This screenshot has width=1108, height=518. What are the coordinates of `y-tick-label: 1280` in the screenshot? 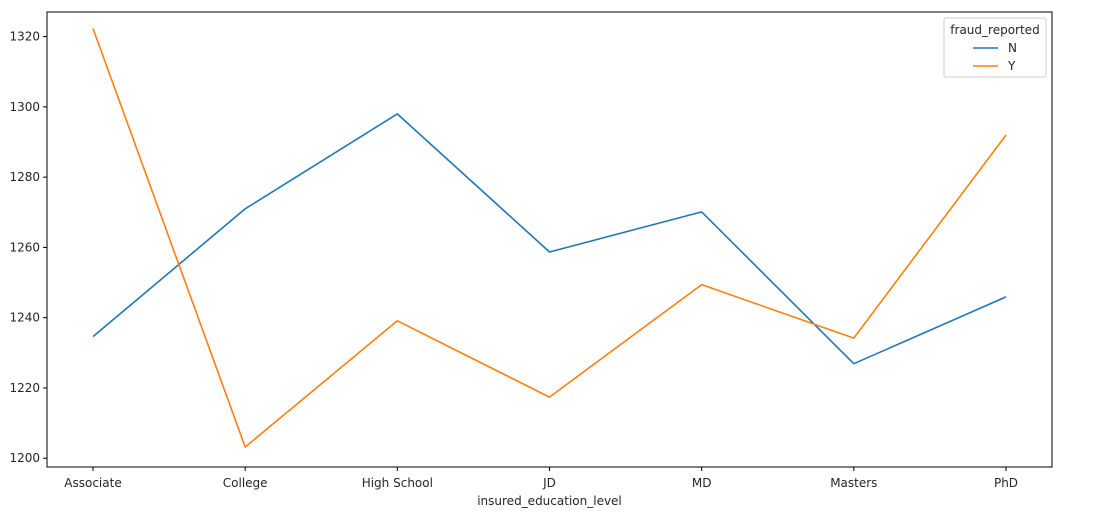 It's located at (24, 177).